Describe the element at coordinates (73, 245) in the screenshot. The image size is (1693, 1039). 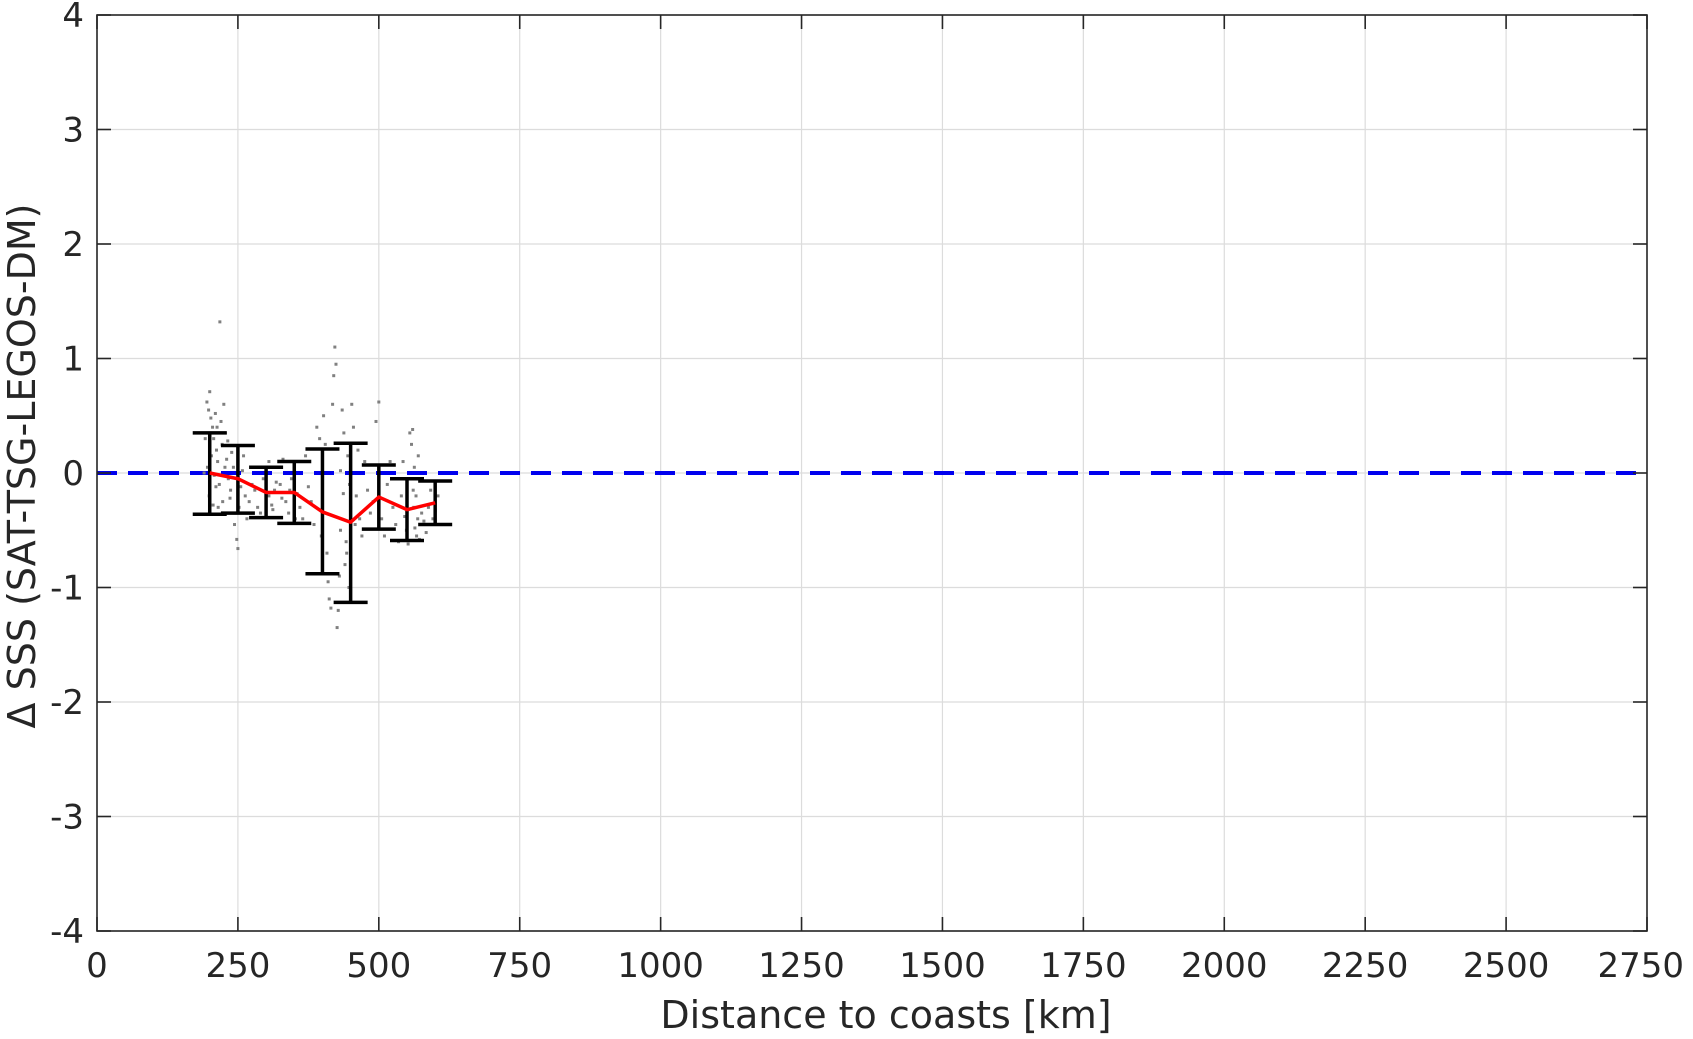
I see `y-tick-label: 2` at that location.